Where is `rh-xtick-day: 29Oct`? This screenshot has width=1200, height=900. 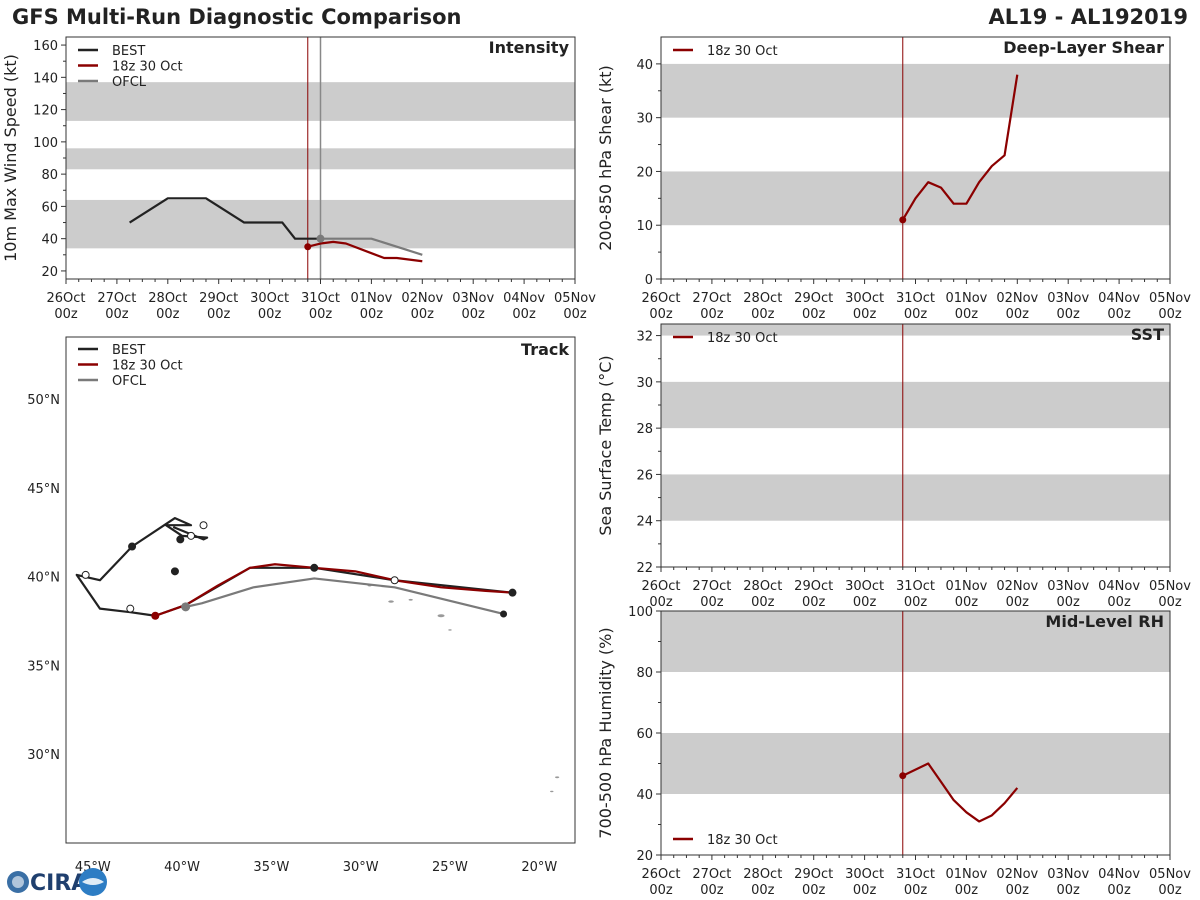 rh-xtick-day: 29Oct is located at coordinates (813, 874).